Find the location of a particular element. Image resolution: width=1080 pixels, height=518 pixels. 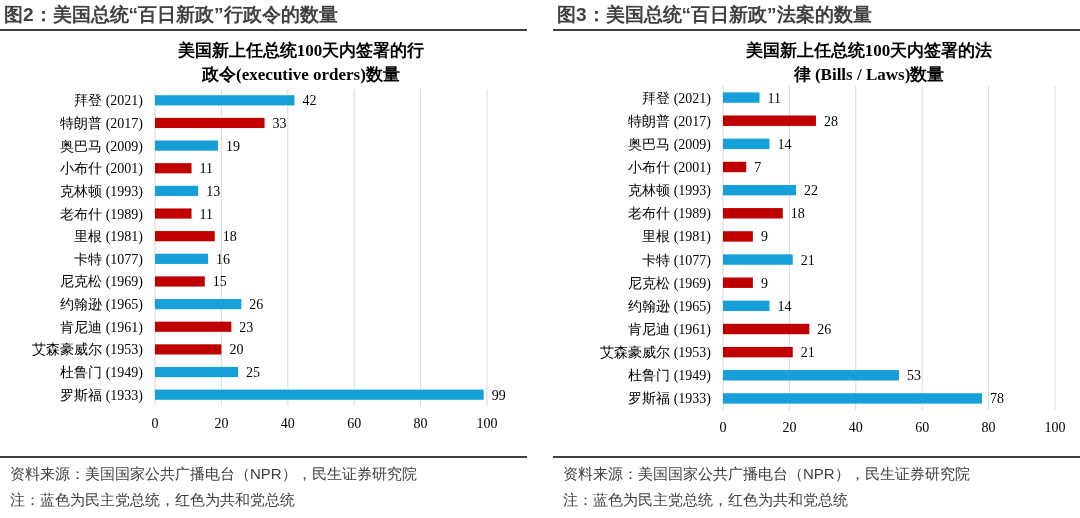

data-label: 22 is located at coordinates (811, 191).